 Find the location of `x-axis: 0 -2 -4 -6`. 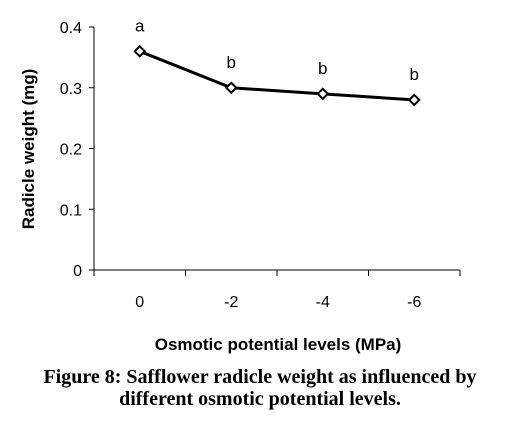

x-axis: 0 -2 -4 -6 is located at coordinates (277, 290).